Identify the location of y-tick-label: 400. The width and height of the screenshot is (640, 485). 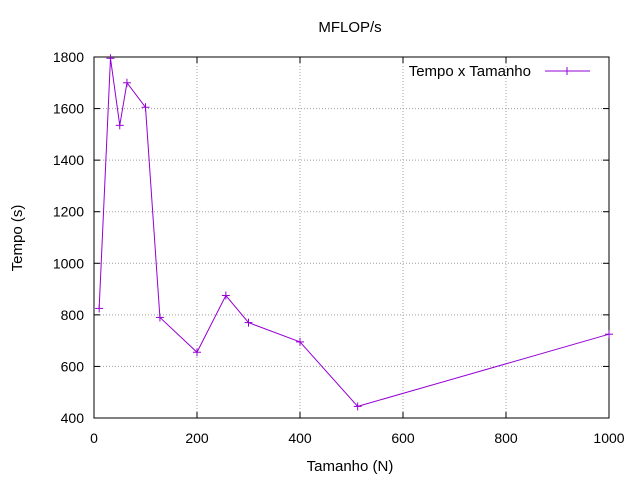
(73, 418).